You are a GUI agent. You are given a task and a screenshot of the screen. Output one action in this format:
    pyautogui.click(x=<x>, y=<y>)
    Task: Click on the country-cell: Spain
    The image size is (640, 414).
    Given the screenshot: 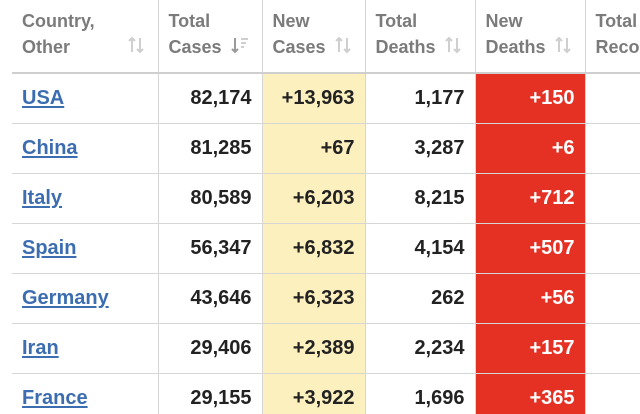 What is the action you would take?
    pyautogui.click(x=85, y=248)
    